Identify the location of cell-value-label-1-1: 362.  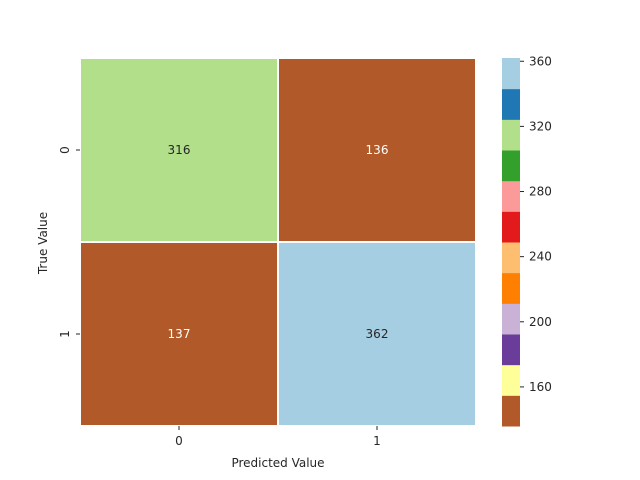
(377, 334).